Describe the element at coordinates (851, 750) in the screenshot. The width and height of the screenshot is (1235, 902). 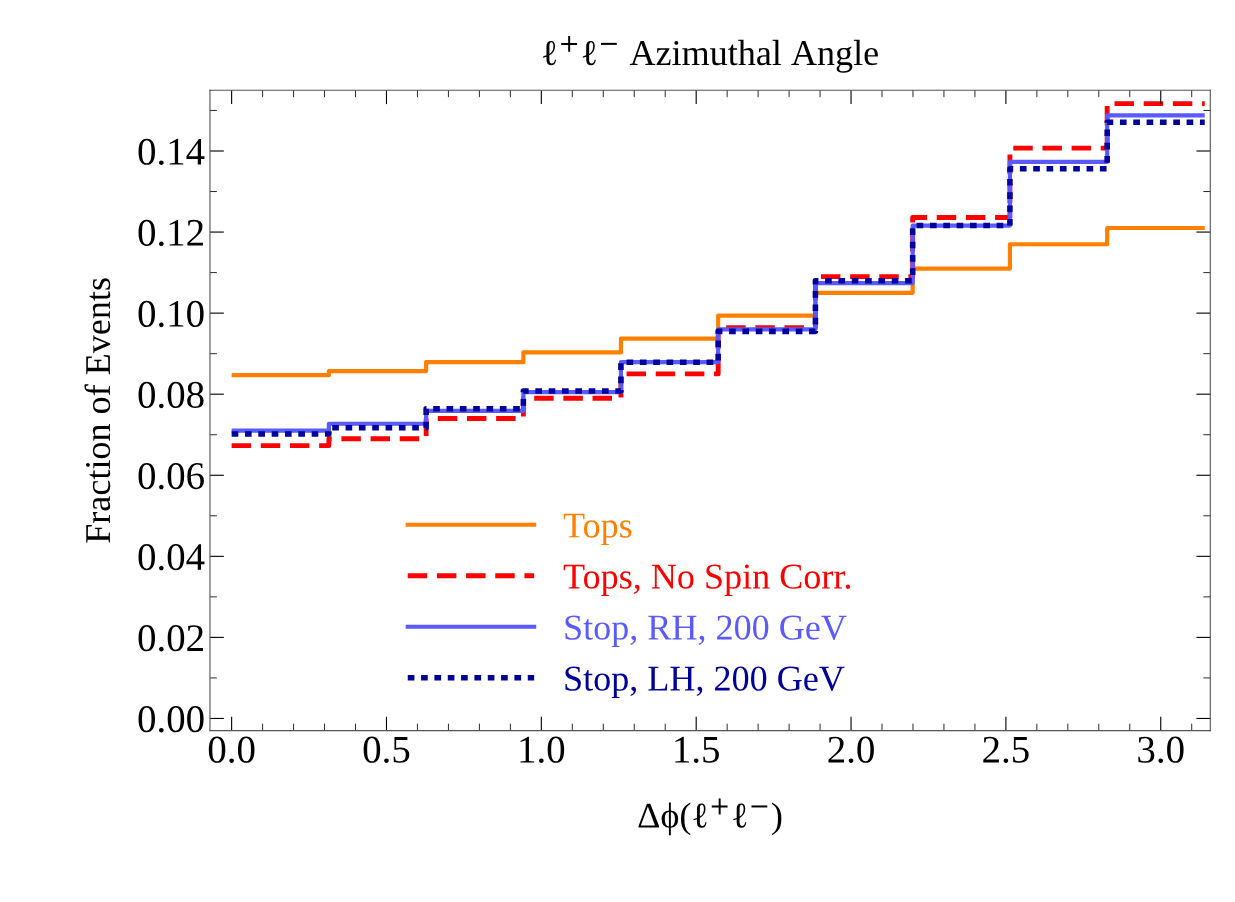
I see `x-tick-label: 2.0` at that location.